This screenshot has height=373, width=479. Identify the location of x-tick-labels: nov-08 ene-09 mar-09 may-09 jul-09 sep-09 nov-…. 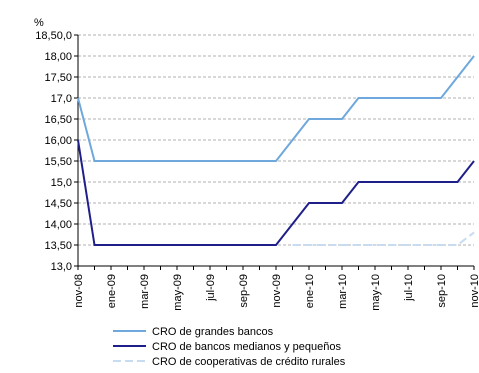
(276, 292).